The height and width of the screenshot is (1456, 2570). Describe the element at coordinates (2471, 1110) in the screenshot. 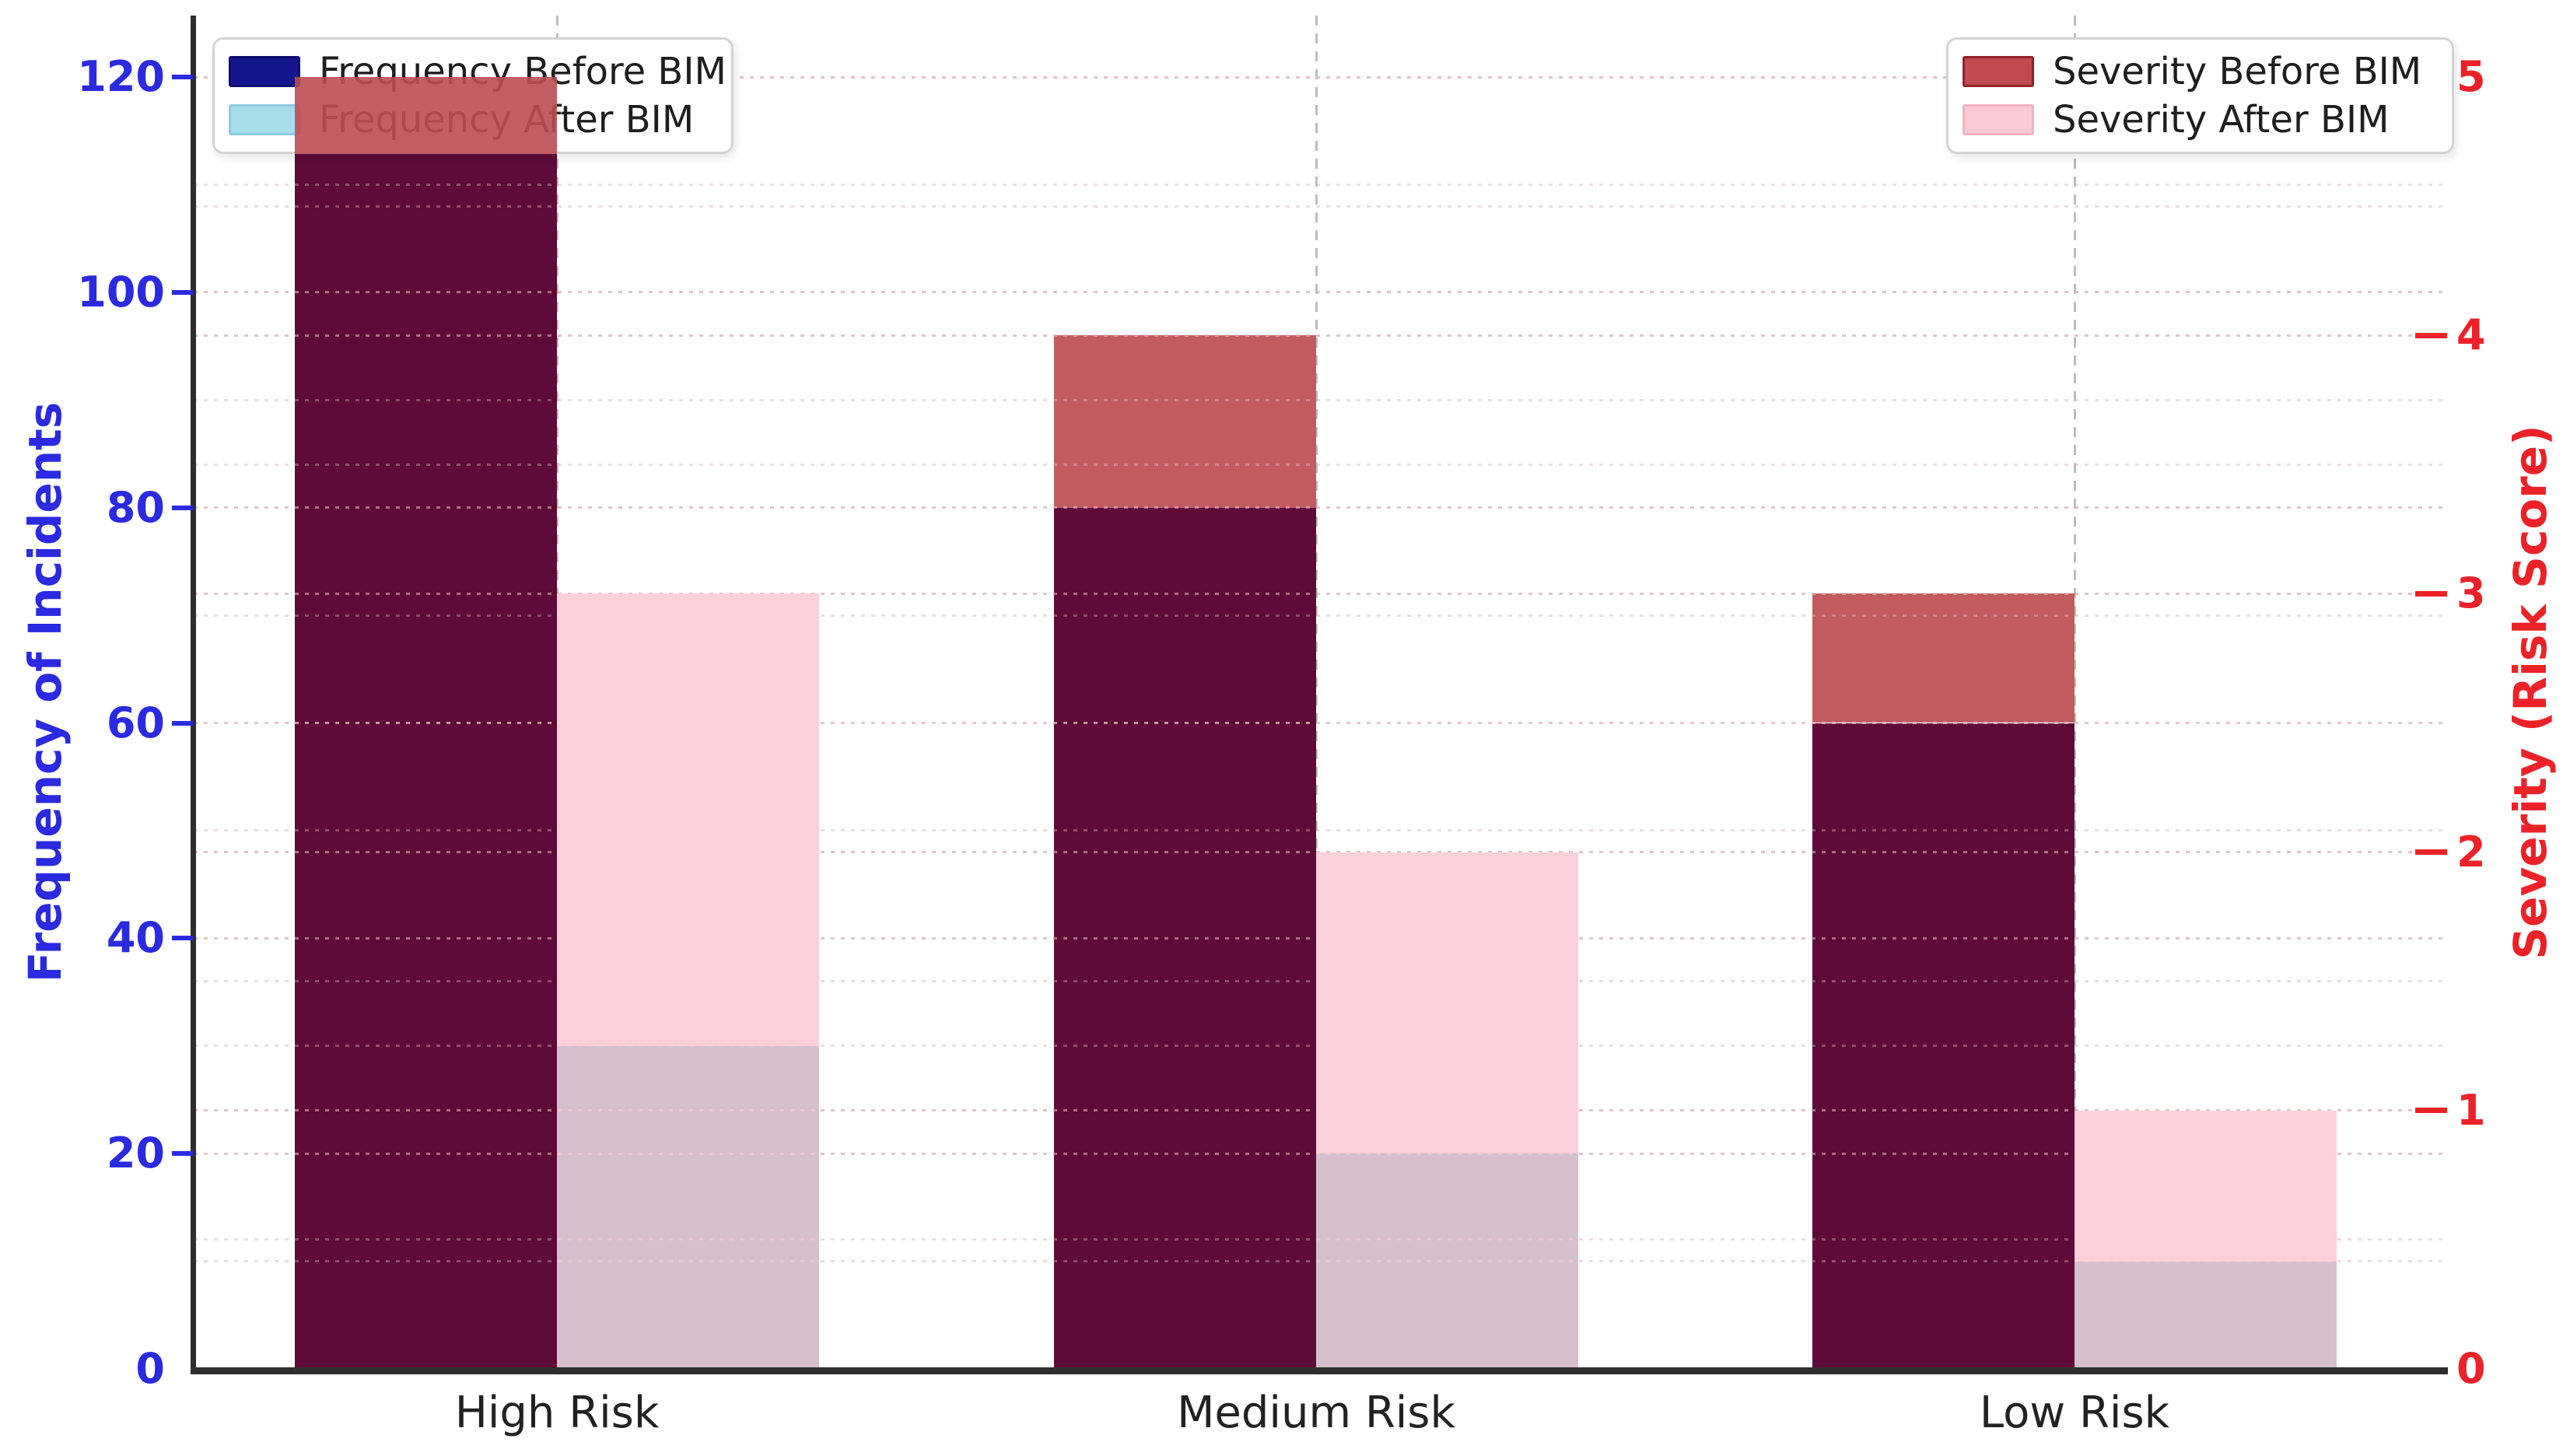

I see `y-tick-label-right: 1` at that location.